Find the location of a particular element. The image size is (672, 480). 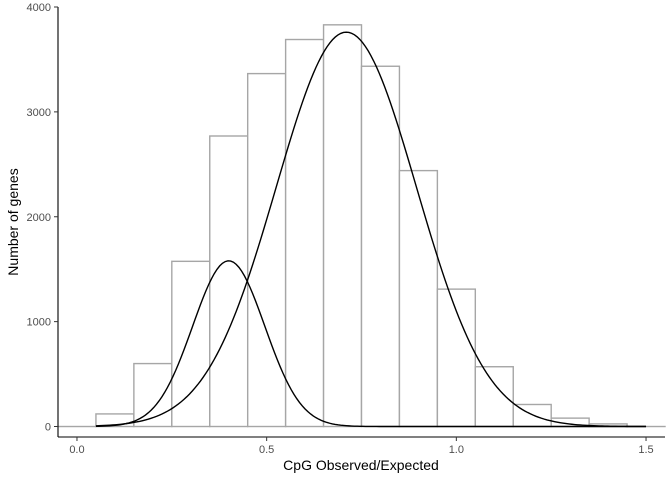

x-tick-label: 0.0 is located at coordinates (76, 450).